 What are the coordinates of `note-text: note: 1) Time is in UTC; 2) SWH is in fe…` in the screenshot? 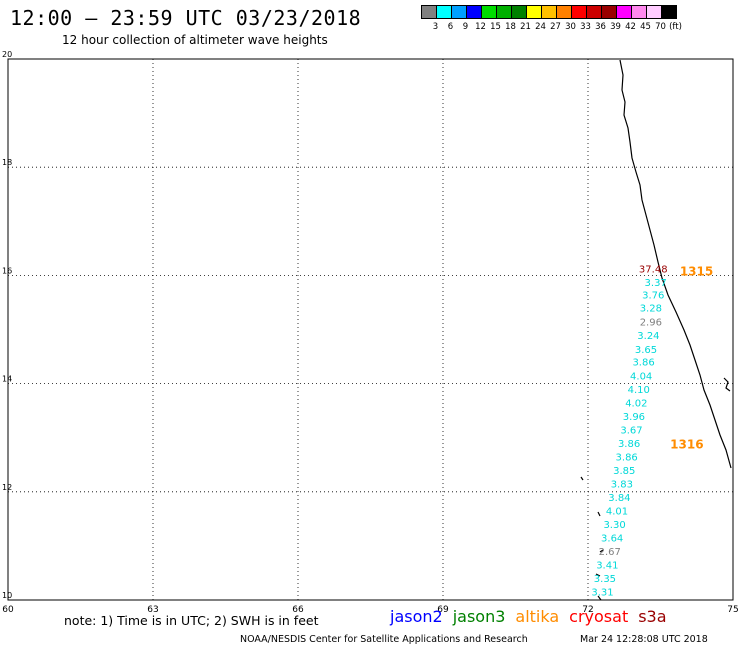 It's located at (191, 620).